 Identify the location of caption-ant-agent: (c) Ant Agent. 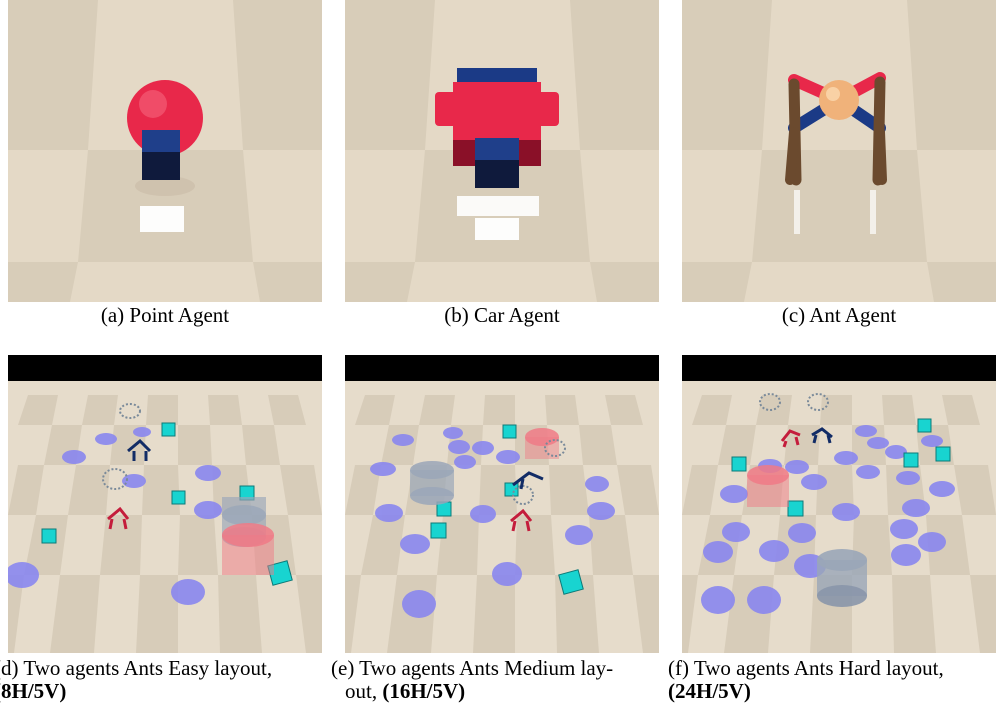
(839, 315).